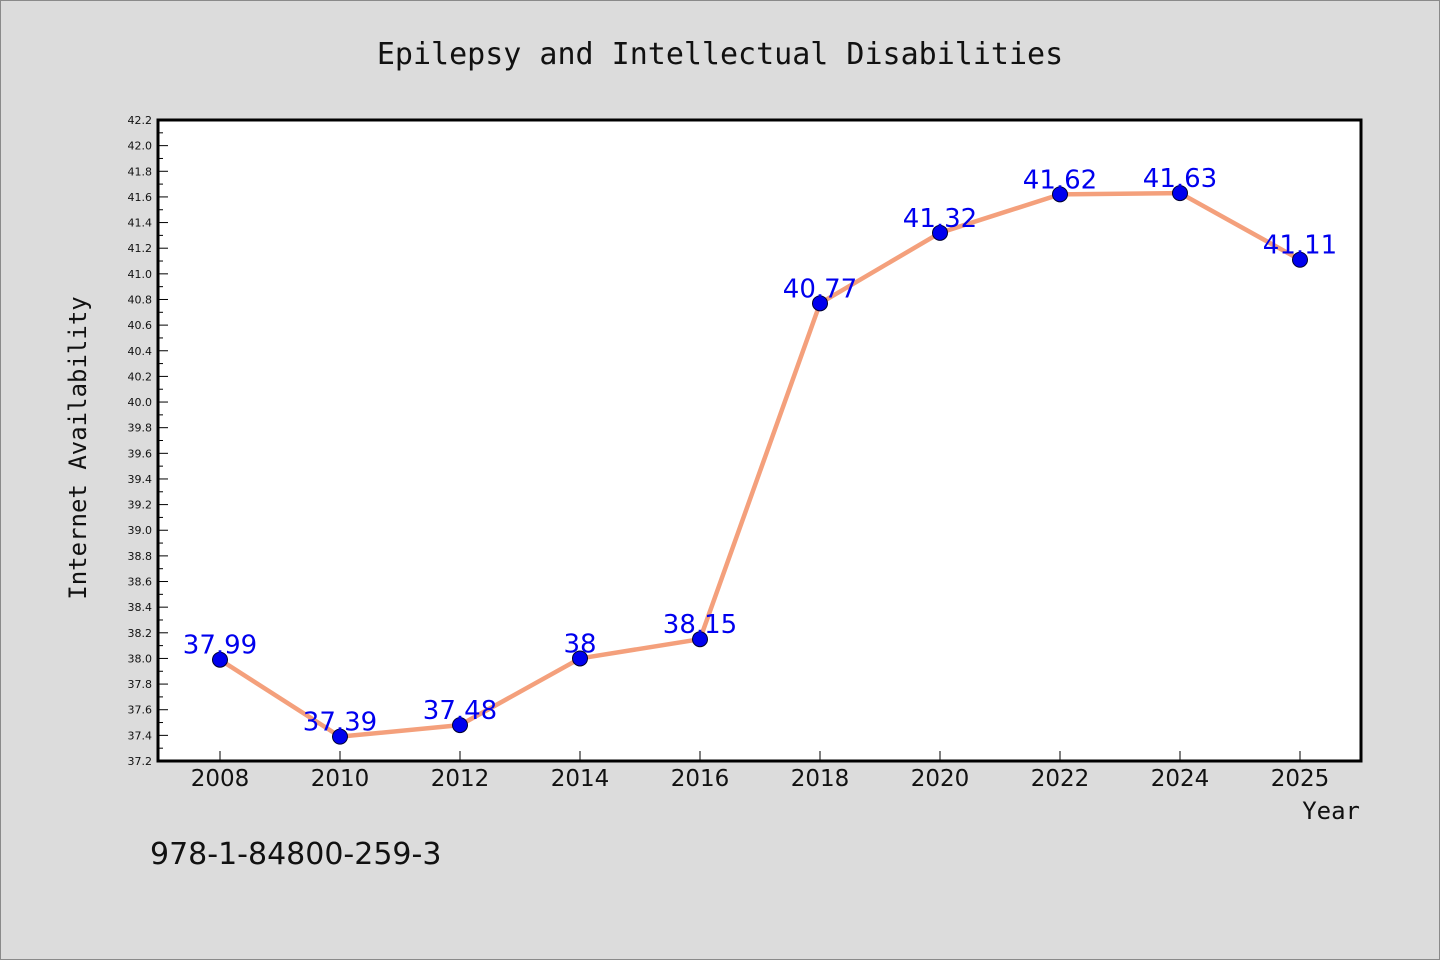 The height and width of the screenshot is (960, 1440). What do you see at coordinates (220, 646) in the screenshot?
I see `data-label: 37.99` at bounding box center [220, 646].